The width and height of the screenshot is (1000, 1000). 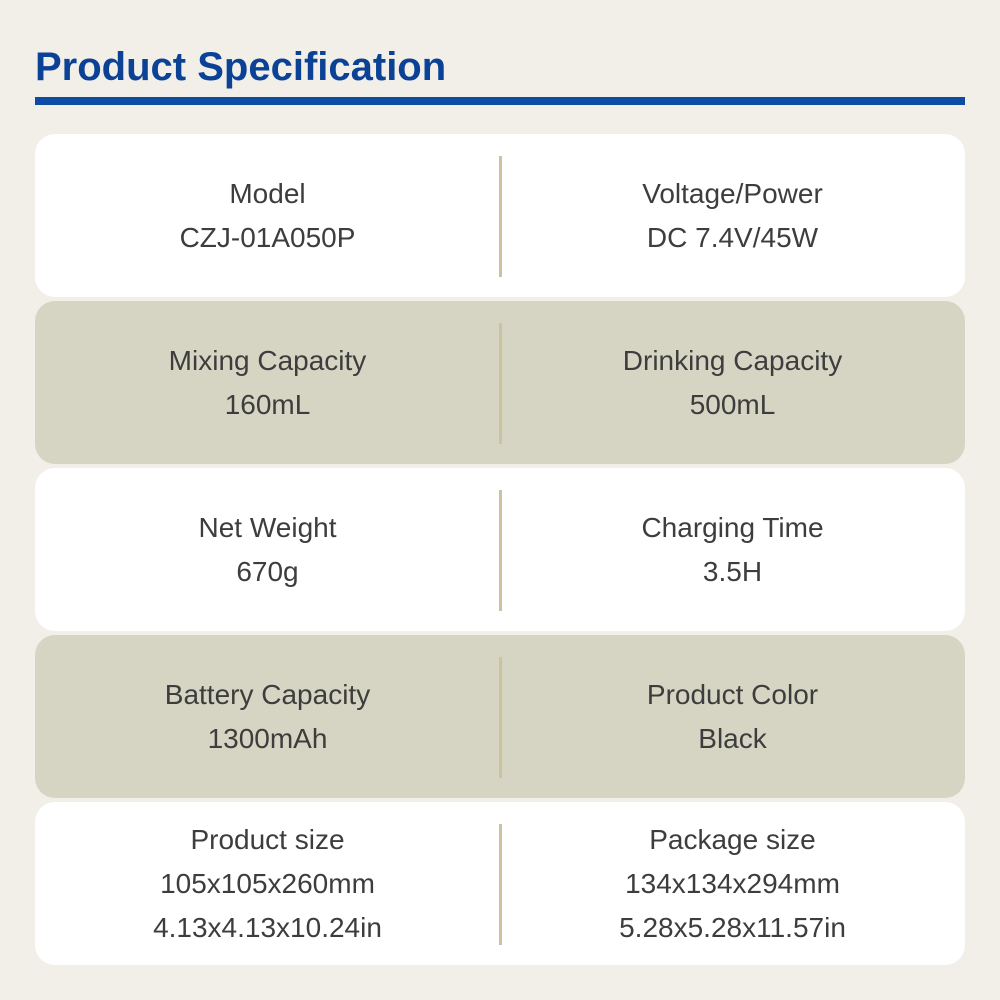 I want to click on spec-value: 4.13x4.13x10.24in, so click(x=267, y=927).